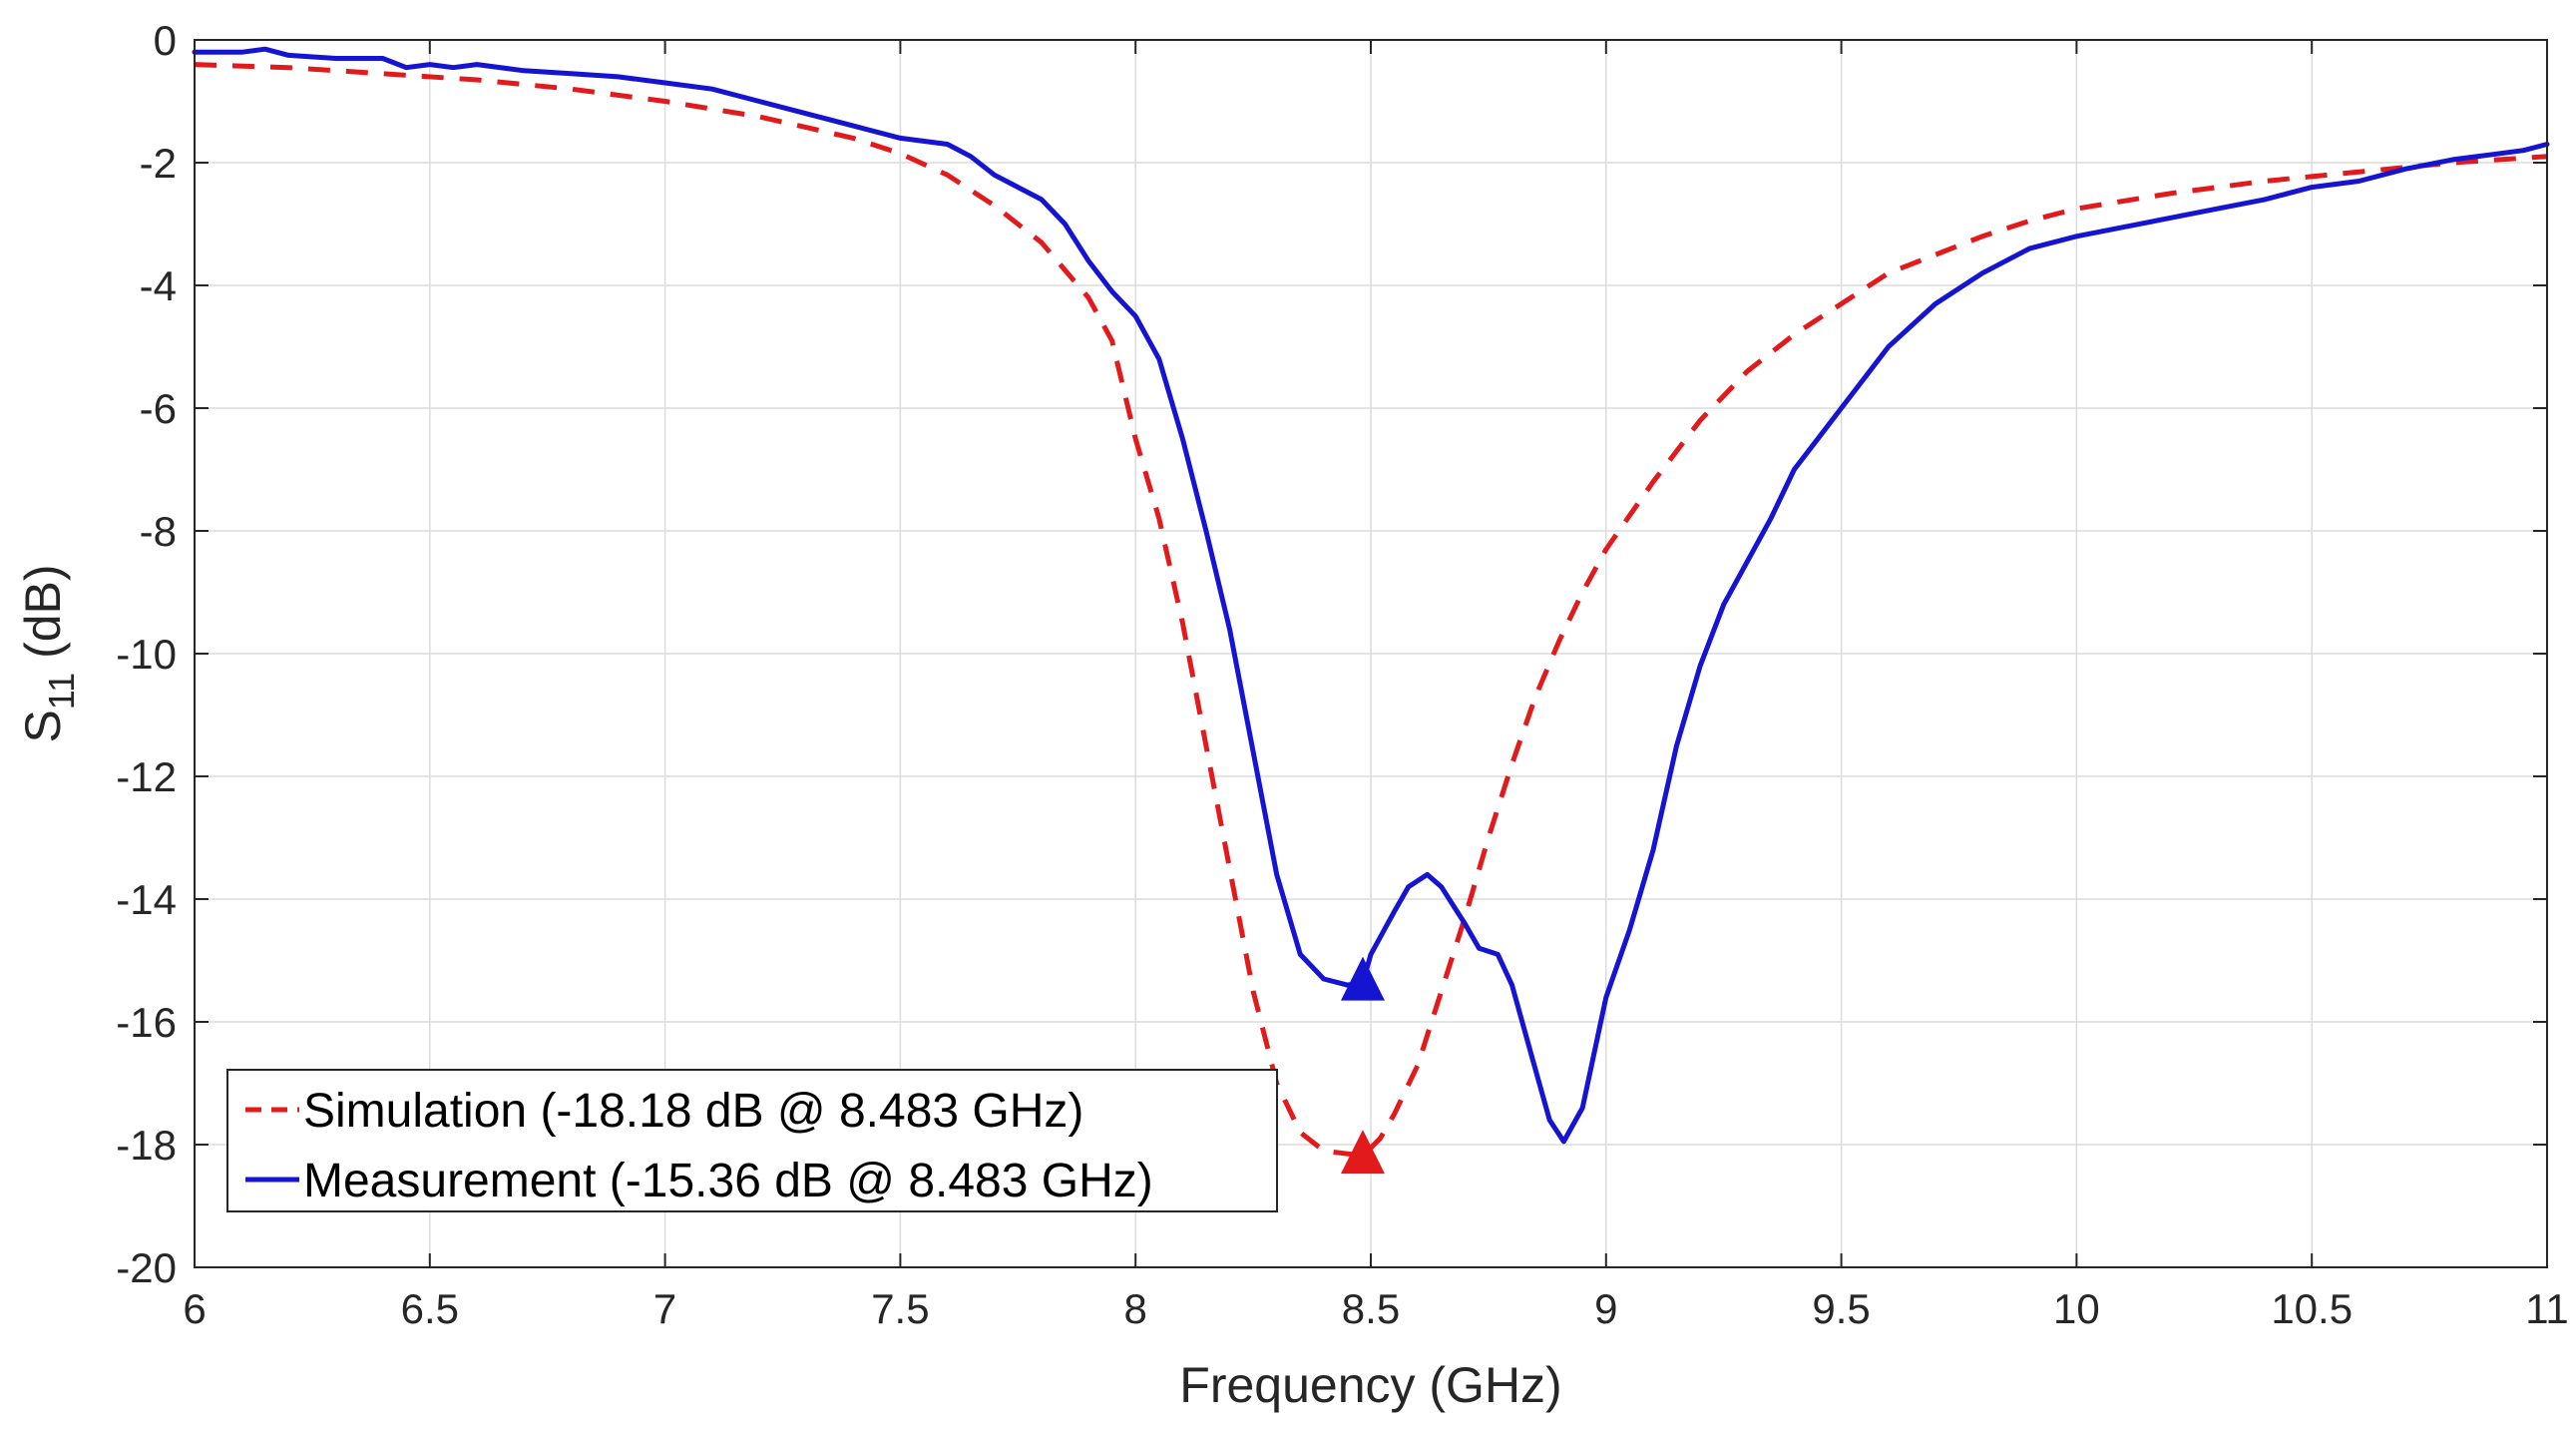 The image size is (2576, 1430). What do you see at coordinates (2076, 1308) in the screenshot?
I see `x-tick-label: 10` at bounding box center [2076, 1308].